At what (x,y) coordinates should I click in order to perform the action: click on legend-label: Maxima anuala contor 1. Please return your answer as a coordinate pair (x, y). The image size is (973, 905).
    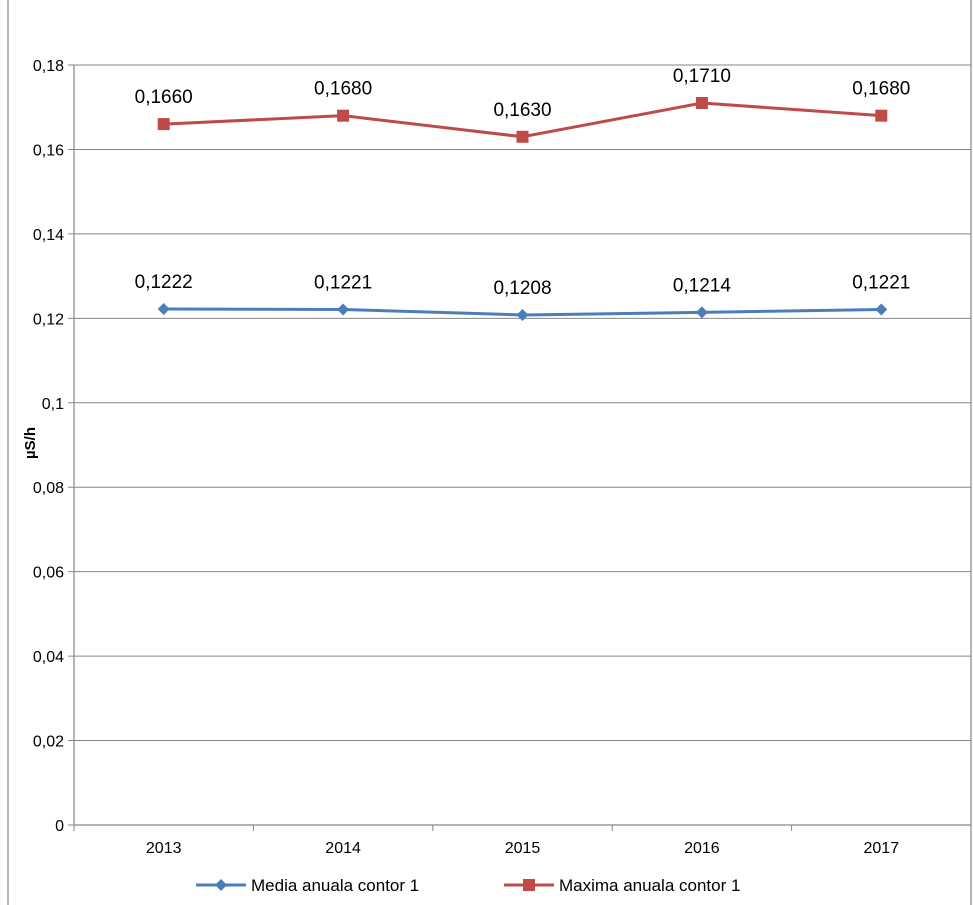
    Looking at the image, I should click on (649, 885).